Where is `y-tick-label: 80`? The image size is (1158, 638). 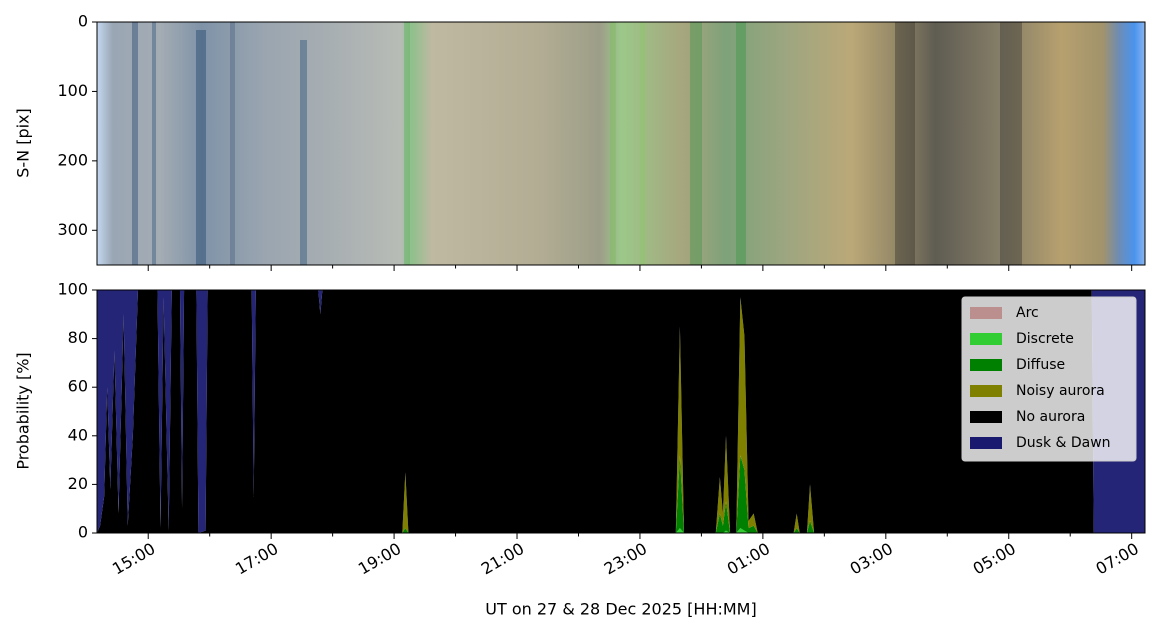
y-tick-label: 80 is located at coordinates (78, 337).